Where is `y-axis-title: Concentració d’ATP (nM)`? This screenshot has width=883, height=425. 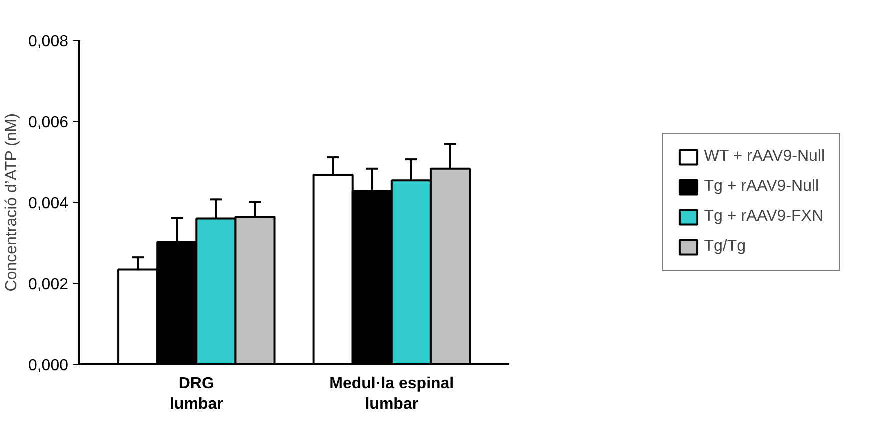
y-axis-title: Concentració d’ATP (nM) is located at coordinates (11, 203).